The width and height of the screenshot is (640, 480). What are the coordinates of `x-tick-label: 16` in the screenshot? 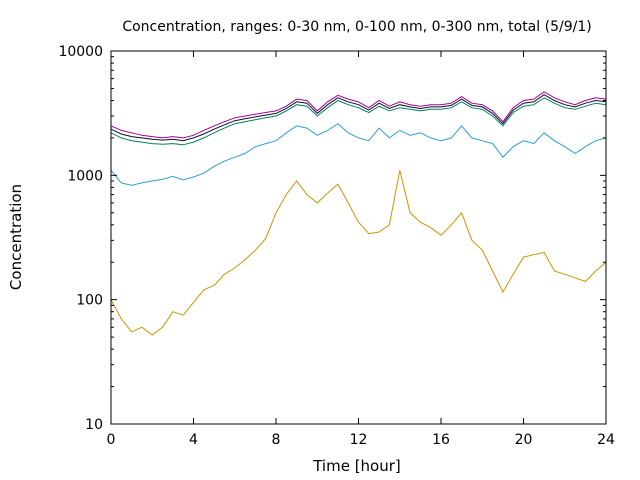 It's located at (441, 440).